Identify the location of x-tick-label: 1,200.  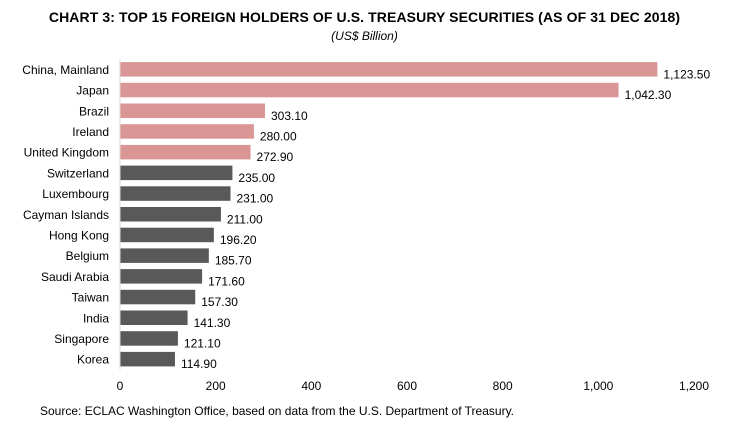
(694, 386).